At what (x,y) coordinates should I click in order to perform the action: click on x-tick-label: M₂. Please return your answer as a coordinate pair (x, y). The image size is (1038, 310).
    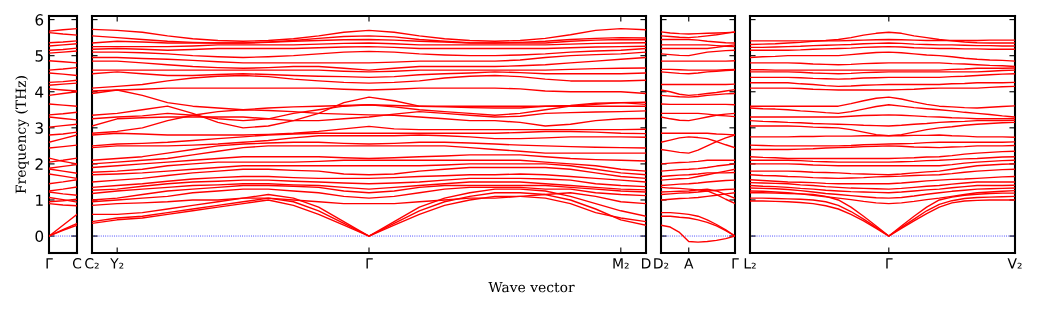
    Looking at the image, I should click on (621, 263).